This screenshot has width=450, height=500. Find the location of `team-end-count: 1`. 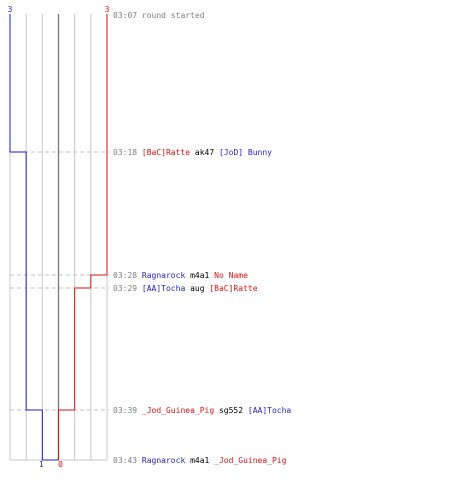

team-end-count: 1 is located at coordinates (41, 464).